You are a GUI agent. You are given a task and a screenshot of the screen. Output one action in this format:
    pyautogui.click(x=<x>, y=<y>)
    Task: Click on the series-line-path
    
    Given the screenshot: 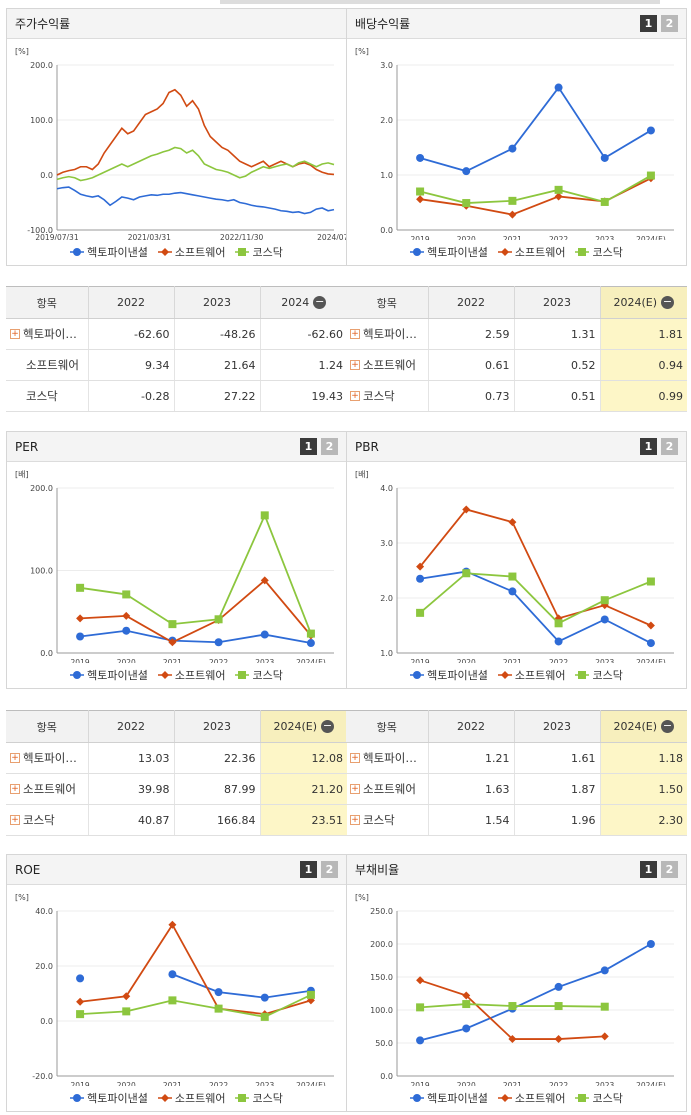 What is the action you would take?
    pyautogui.click(x=196, y=1006)
    